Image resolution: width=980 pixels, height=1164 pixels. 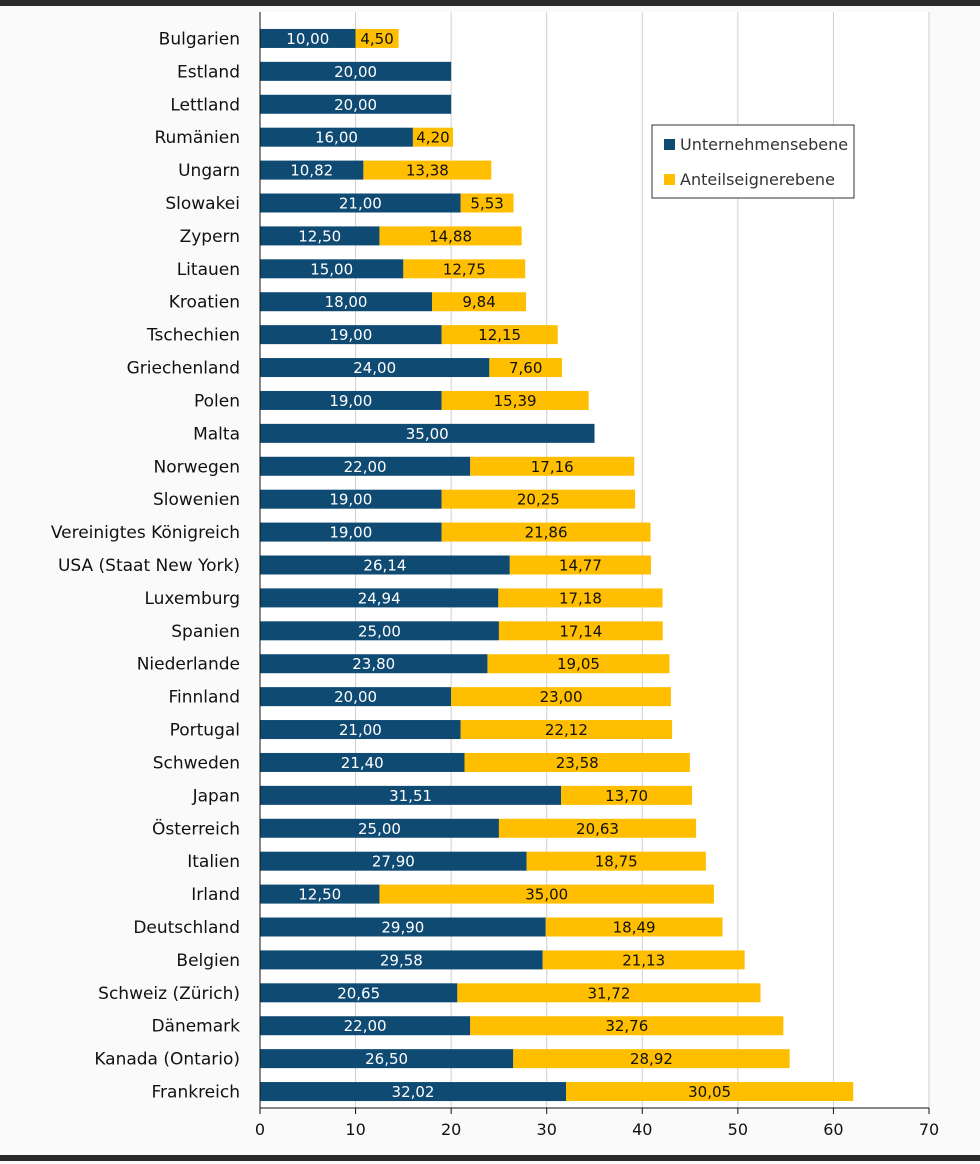 What do you see at coordinates (402, 928) in the screenshot?
I see `value-label-unternehmensebene: 29,90` at bounding box center [402, 928].